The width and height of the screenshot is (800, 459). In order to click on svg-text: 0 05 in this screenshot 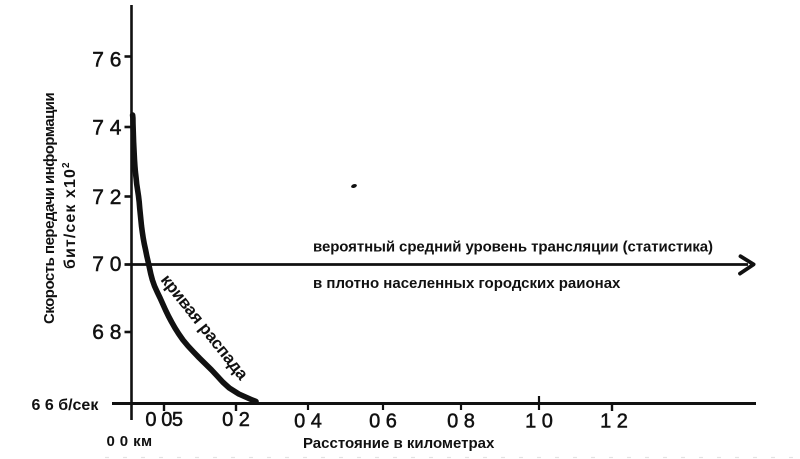, I will do `click(164, 420)`.